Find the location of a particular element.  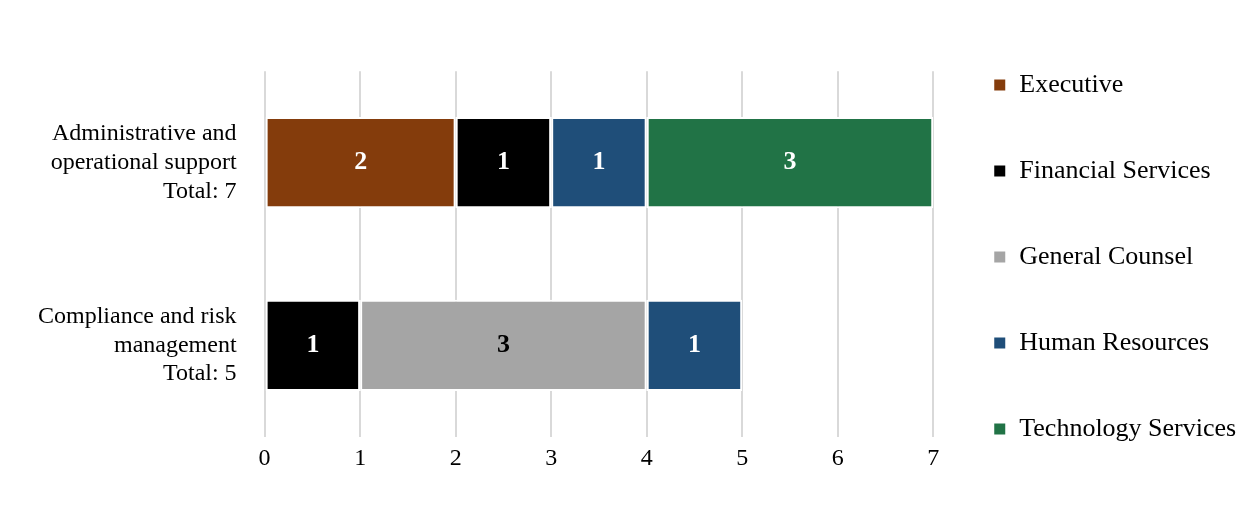

legend-label: Human Resources is located at coordinates (1114, 341).